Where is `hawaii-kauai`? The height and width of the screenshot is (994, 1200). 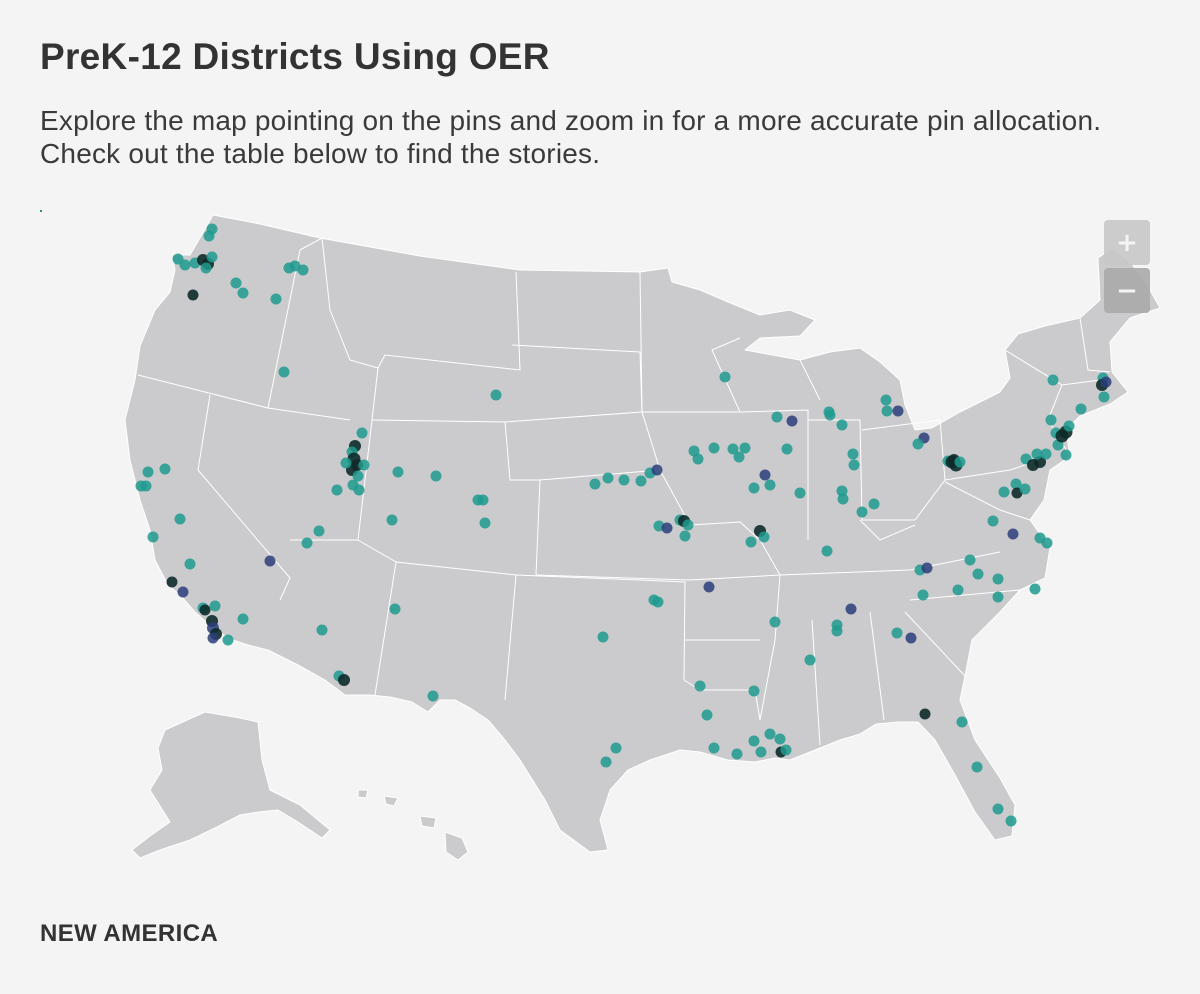 hawaii-kauai is located at coordinates (363, 794).